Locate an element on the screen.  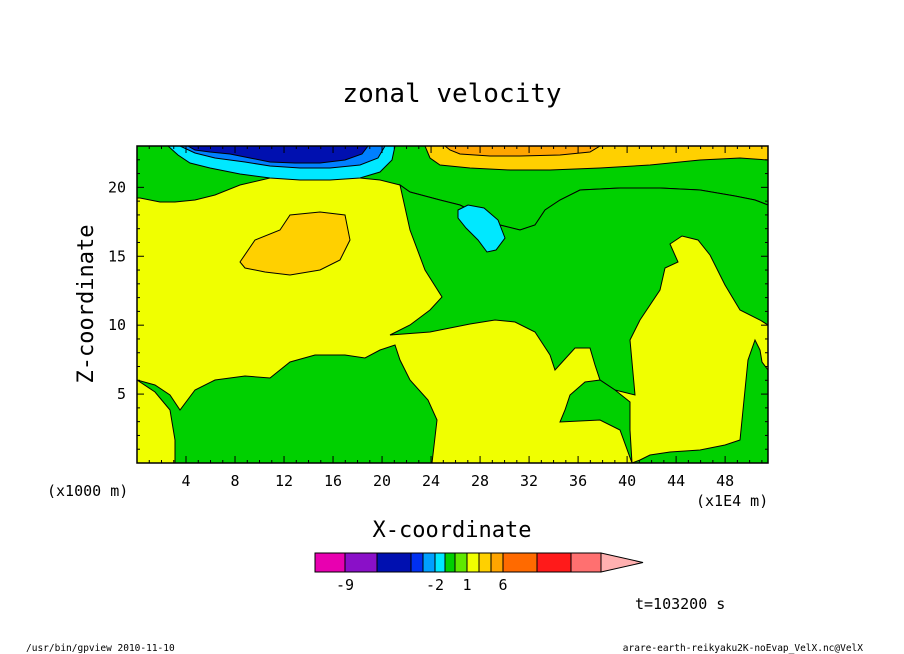
x-tick-label: 12 is located at coordinates (284, 481).